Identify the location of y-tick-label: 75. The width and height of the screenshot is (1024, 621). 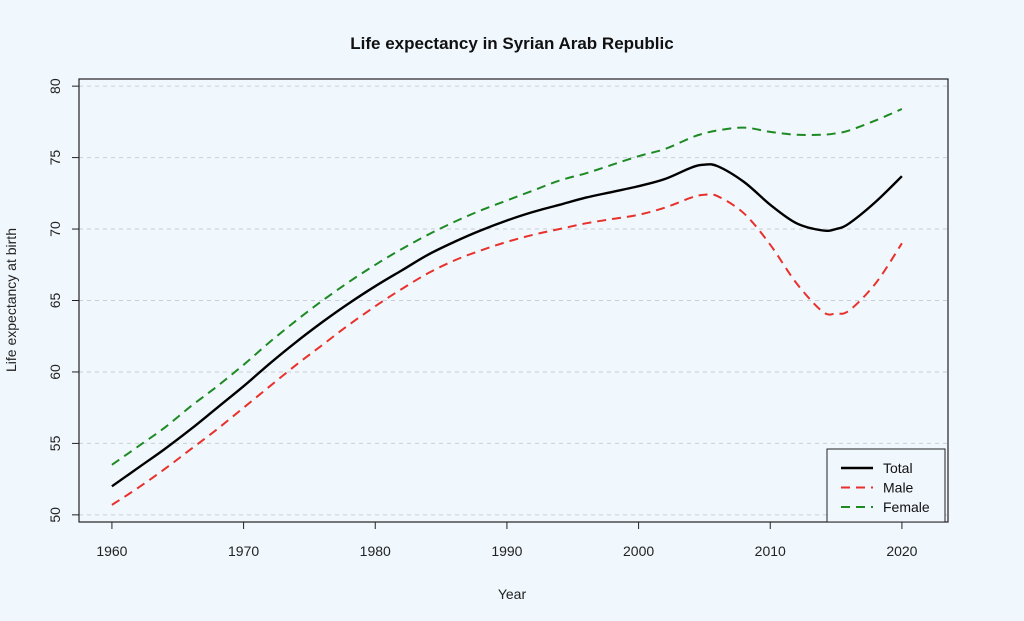
(55, 158).